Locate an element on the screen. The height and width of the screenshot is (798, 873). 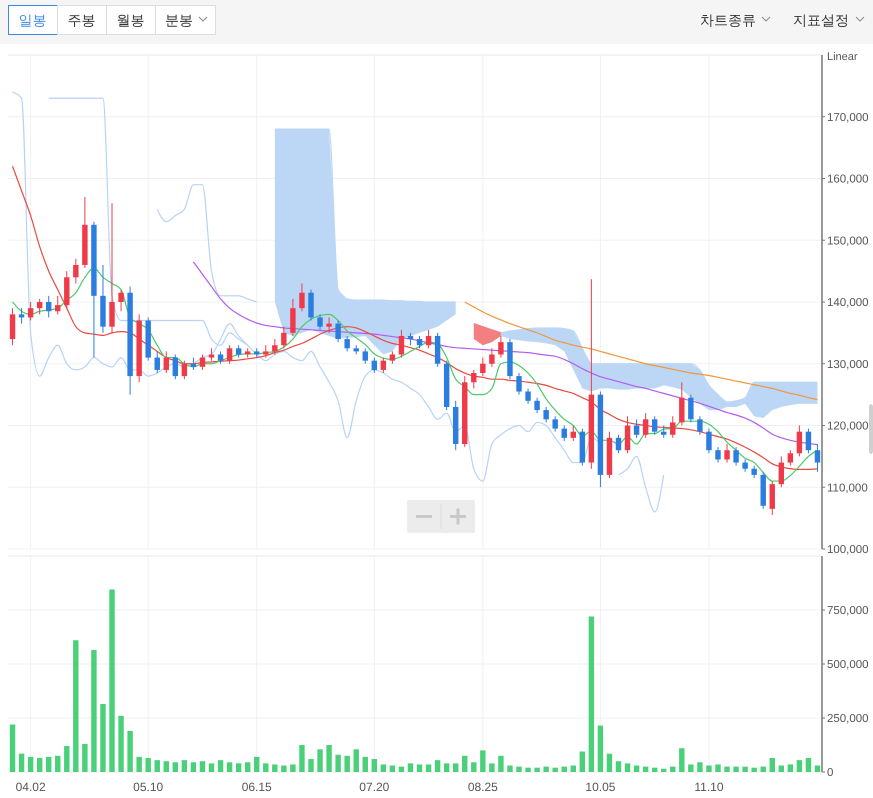
x-tick-label: 05.10 is located at coordinates (148, 787).